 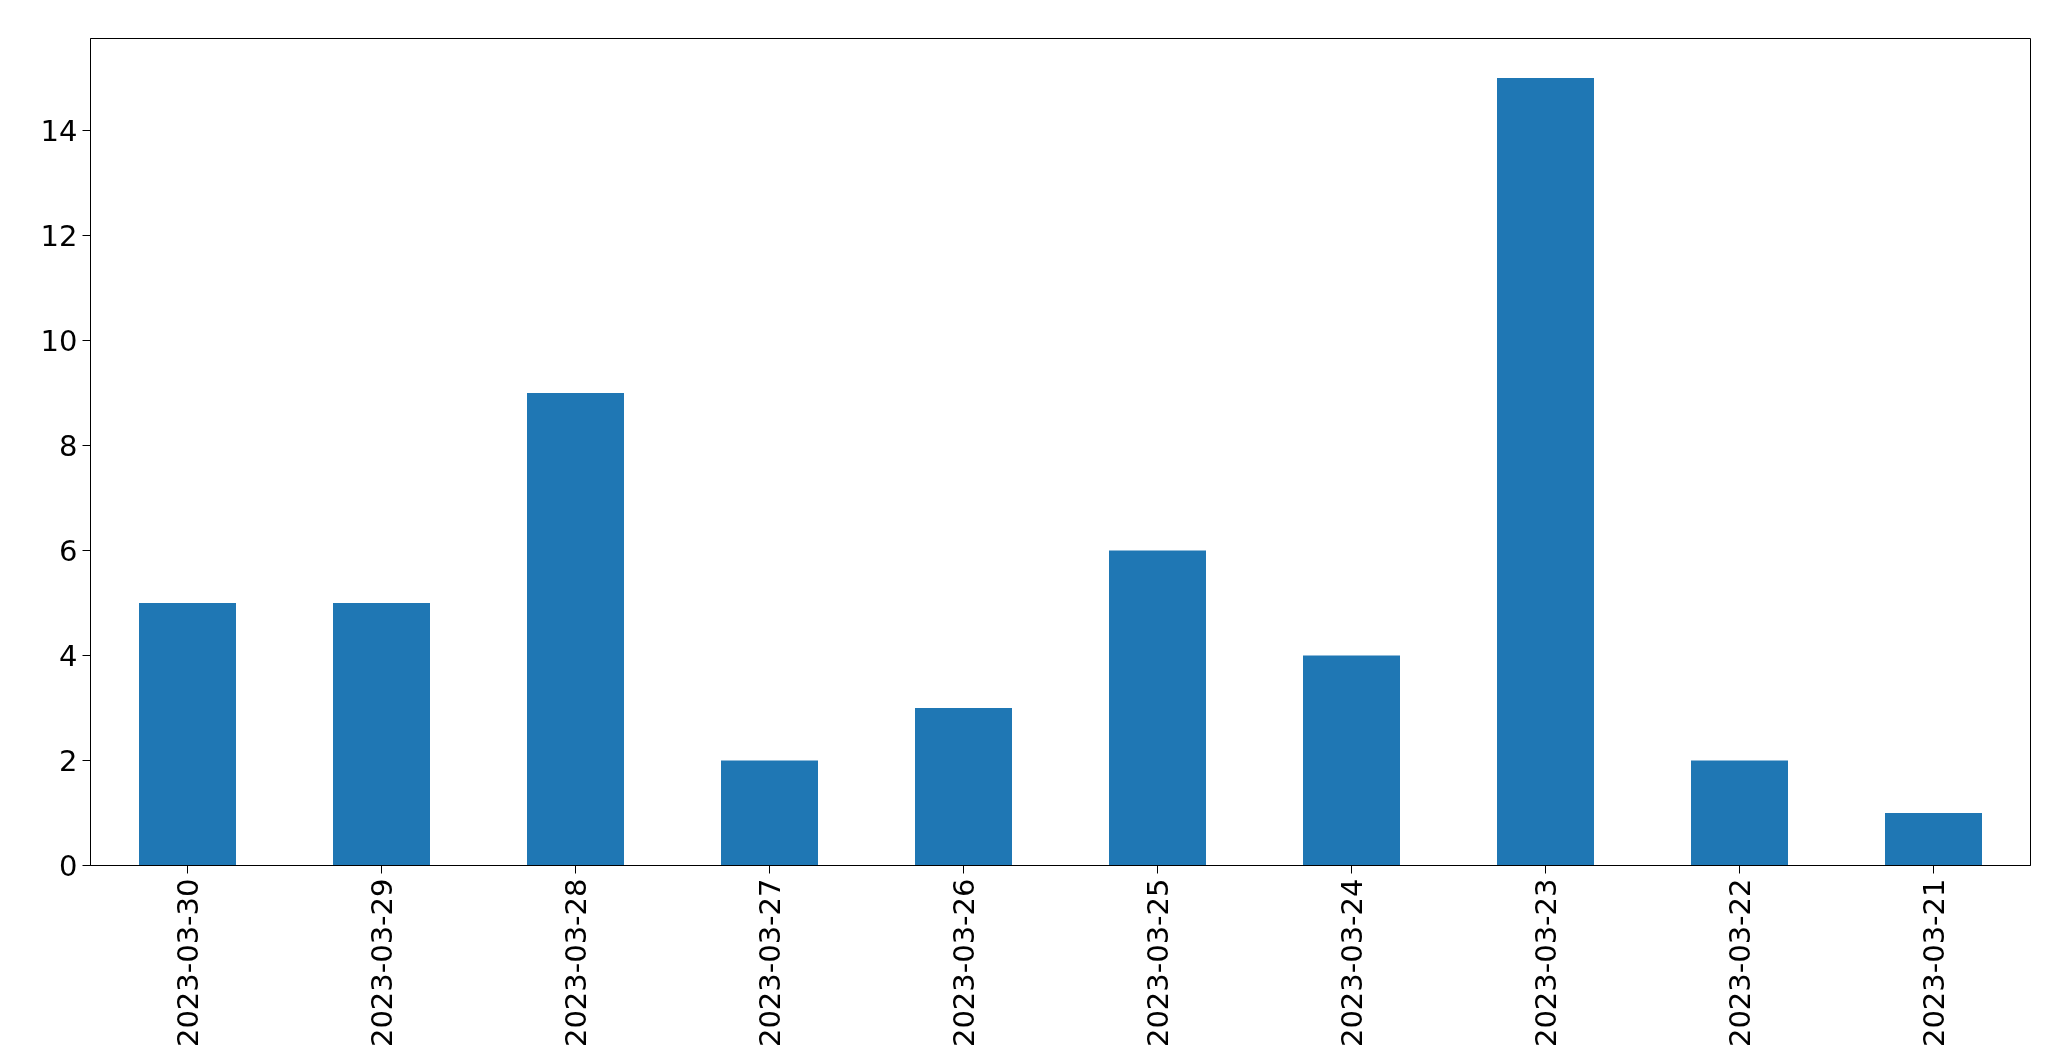 What do you see at coordinates (964, 963) in the screenshot?
I see `x-tick-label: 2023-03-26` at bounding box center [964, 963].